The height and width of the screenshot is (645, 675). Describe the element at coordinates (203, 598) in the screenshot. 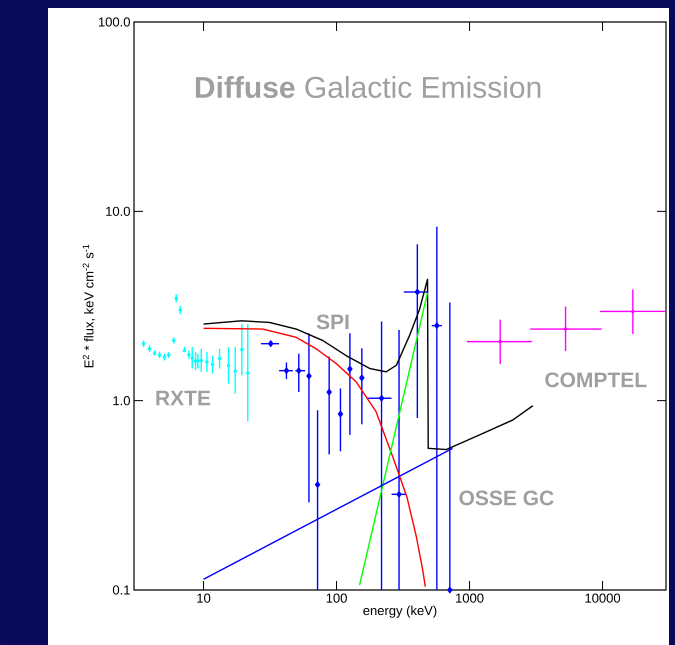

I see `x-tick-label: 10` at that location.